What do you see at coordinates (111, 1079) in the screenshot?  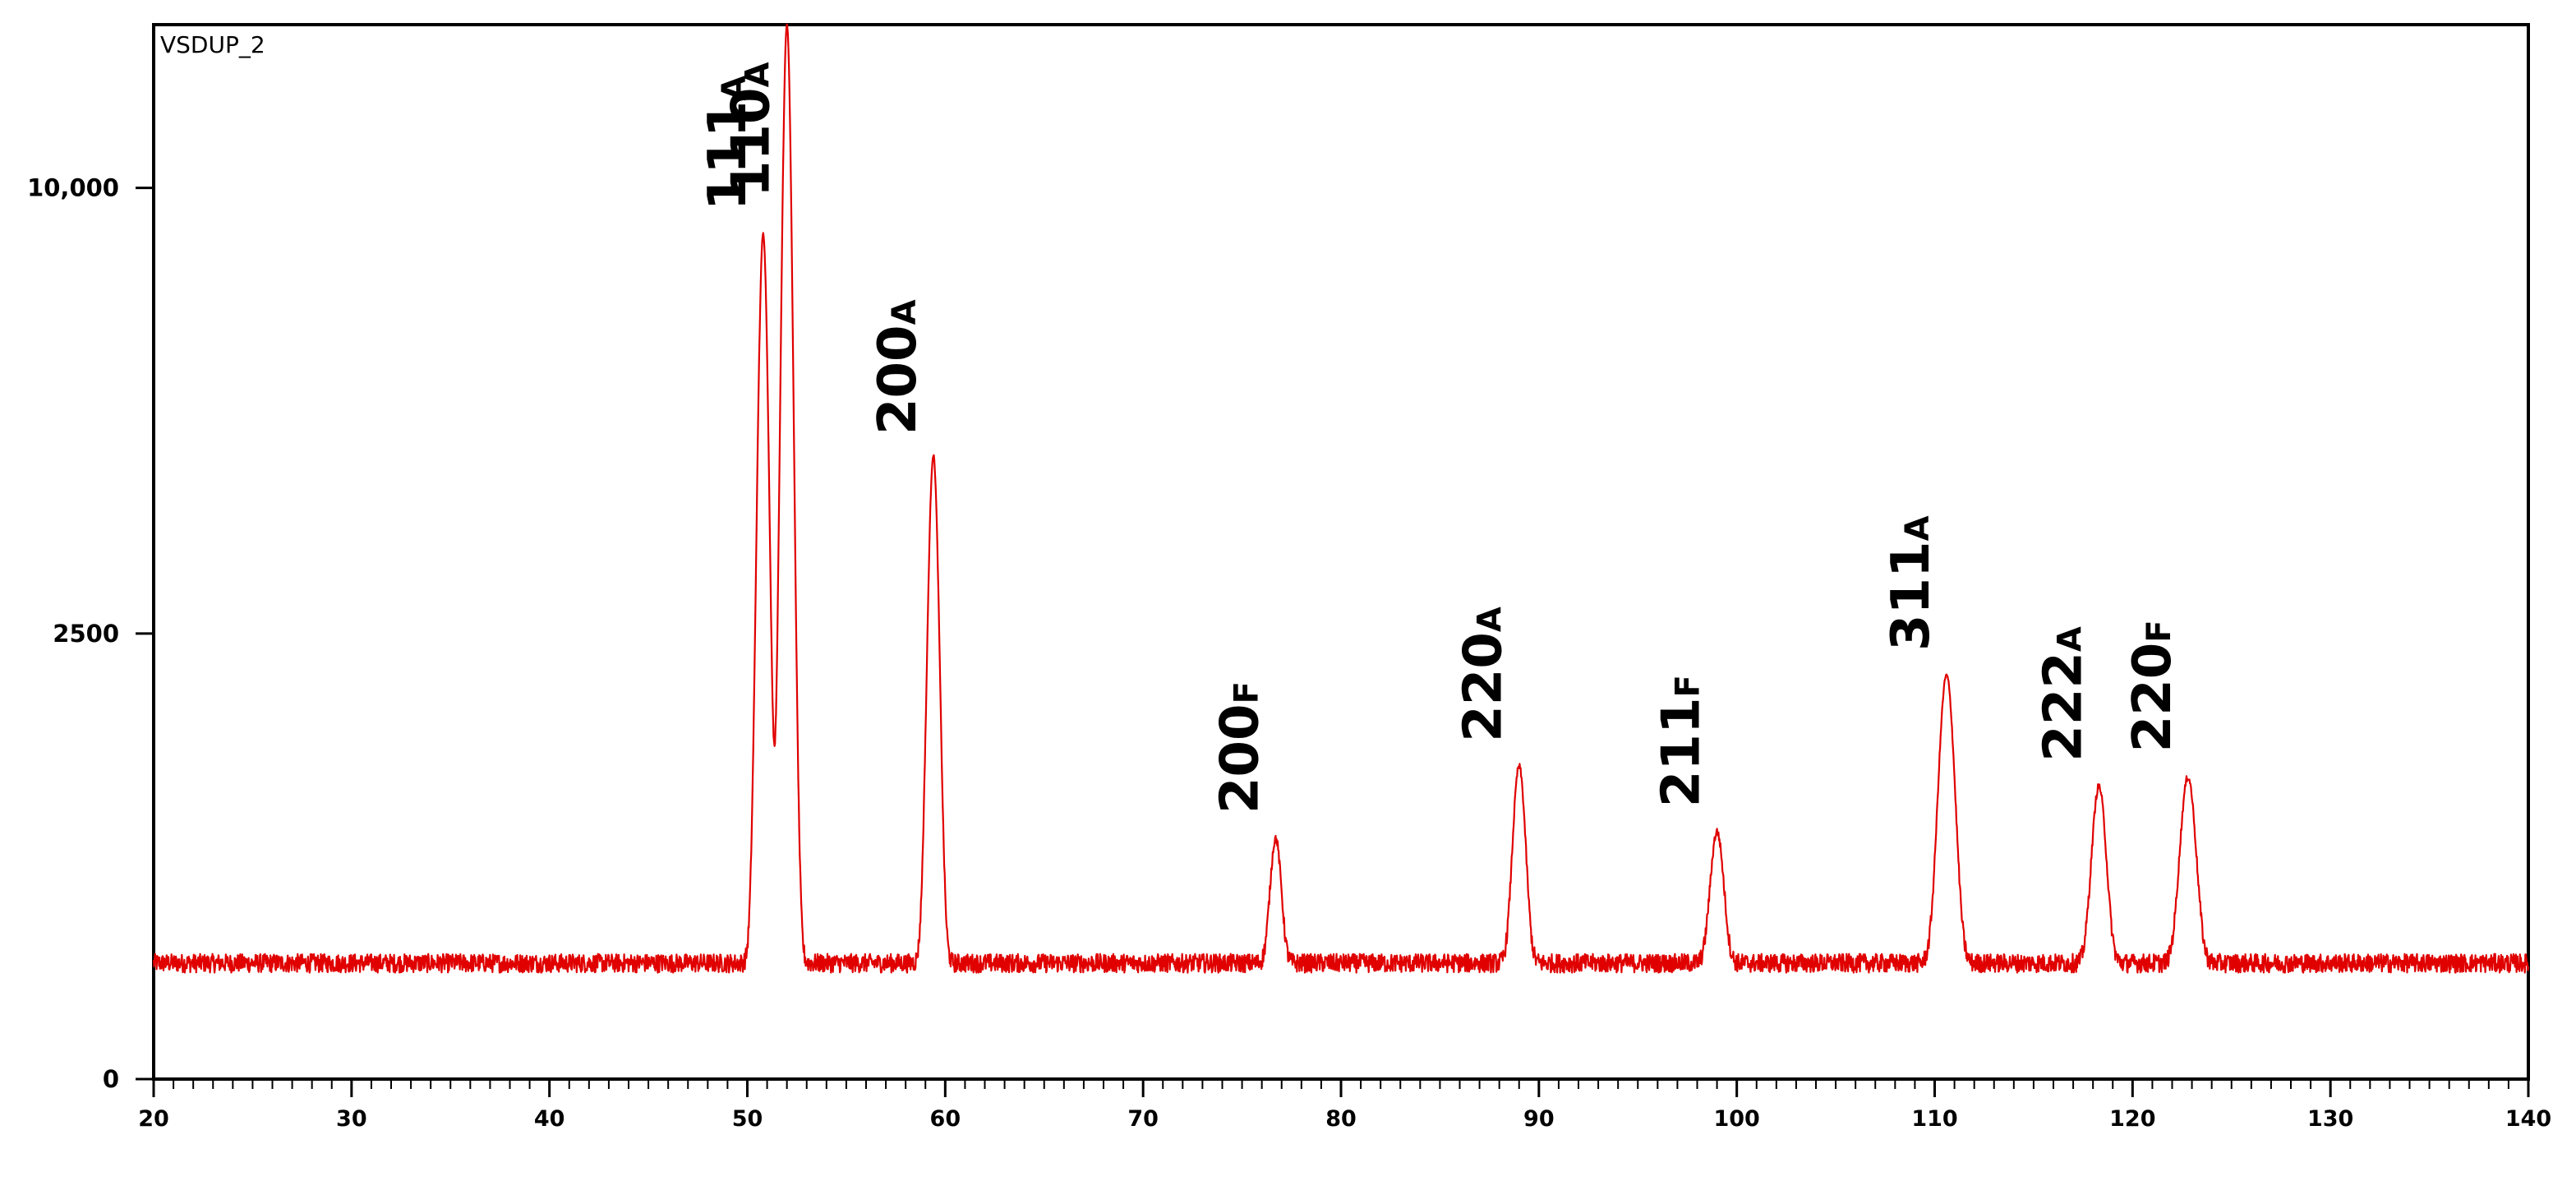 I see `y-tick-label: 0` at bounding box center [111, 1079].